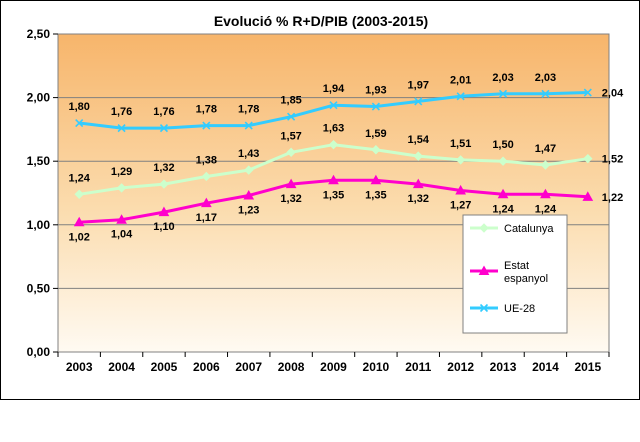  Describe the element at coordinates (375, 134) in the screenshot. I see `data-label: 1,59` at that location.